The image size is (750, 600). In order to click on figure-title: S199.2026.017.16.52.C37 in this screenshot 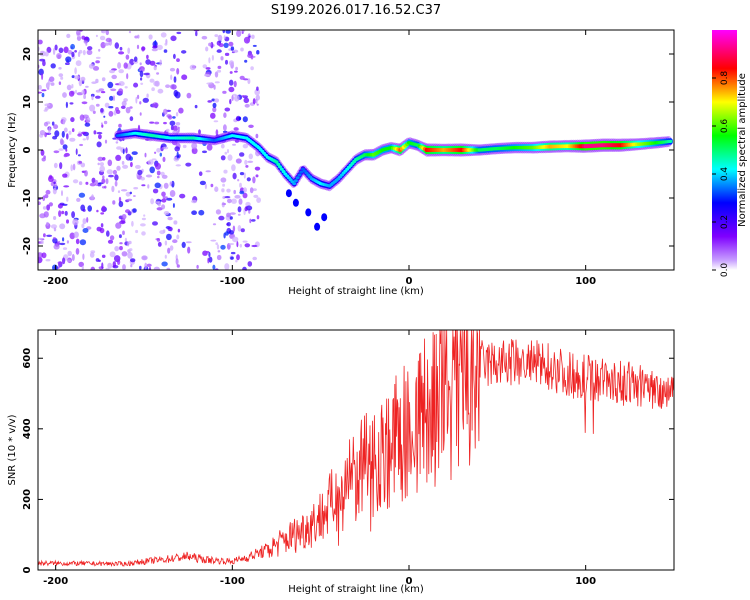, I will do `click(356, 10)`.